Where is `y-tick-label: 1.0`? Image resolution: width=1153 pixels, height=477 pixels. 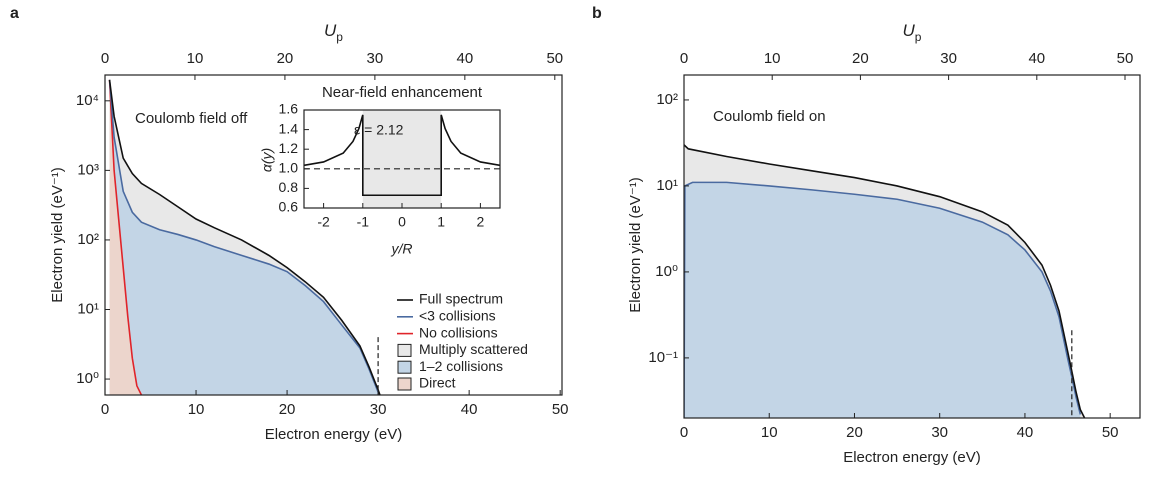 y-tick-label: 1.0 is located at coordinates (289, 168).